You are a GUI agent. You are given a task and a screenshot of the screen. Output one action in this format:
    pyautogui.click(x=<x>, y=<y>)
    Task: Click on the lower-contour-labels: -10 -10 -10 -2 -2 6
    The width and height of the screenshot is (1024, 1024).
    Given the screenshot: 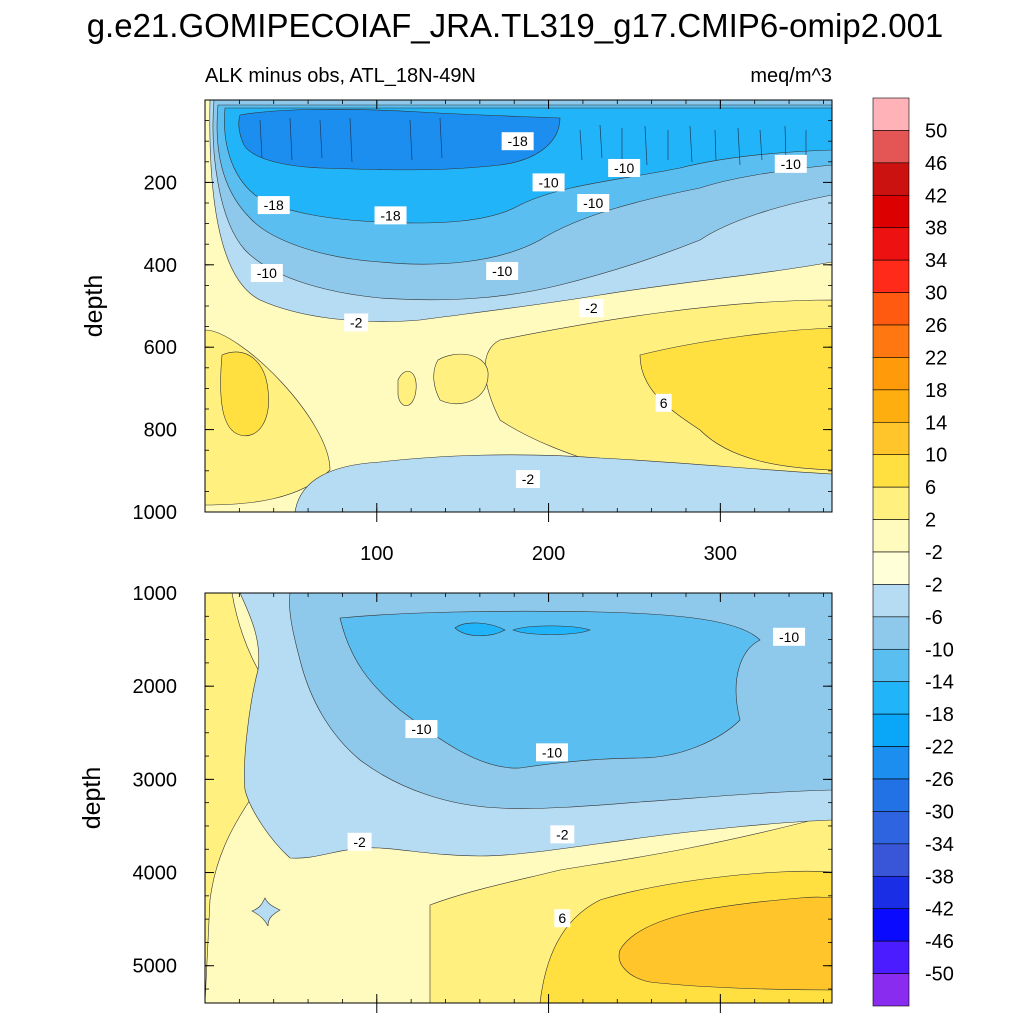 What is the action you would take?
    pyautogui.click(x=576, y=777)
    